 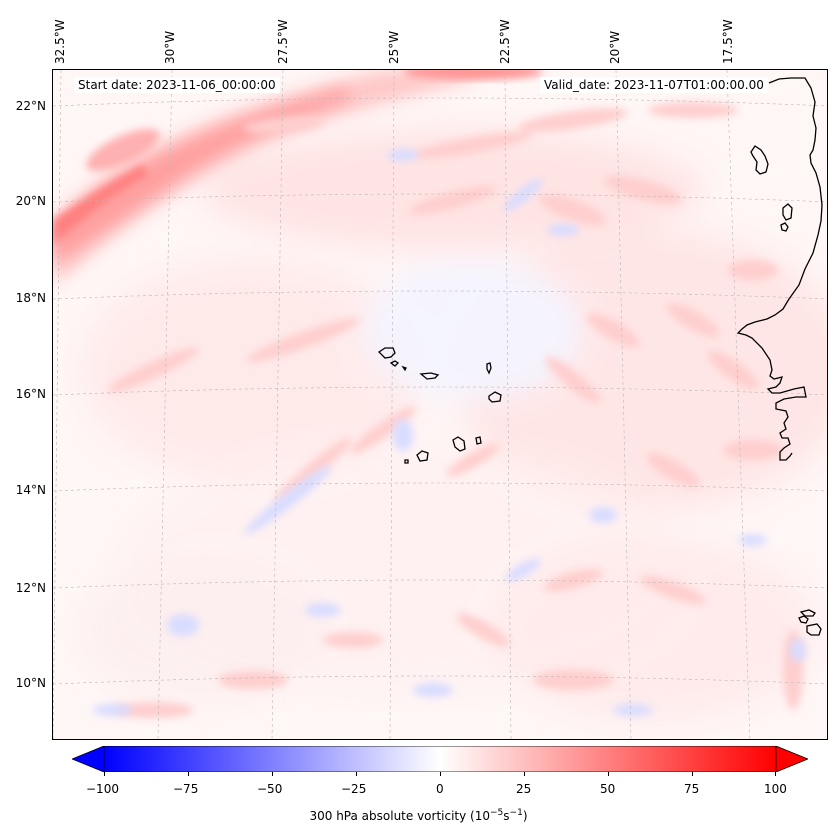 I want to click on colorbar-tick-0: 0, so click(x=440, y=789).